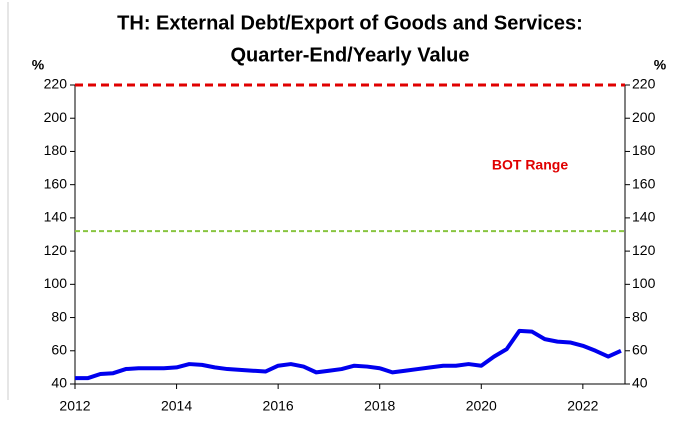 The height and width of the screenshot is (428, 684). What do you see at coordinates (640, 349) in the screenshot?
I see `y2-tick-label: 60` at bounding box center [640, 349].